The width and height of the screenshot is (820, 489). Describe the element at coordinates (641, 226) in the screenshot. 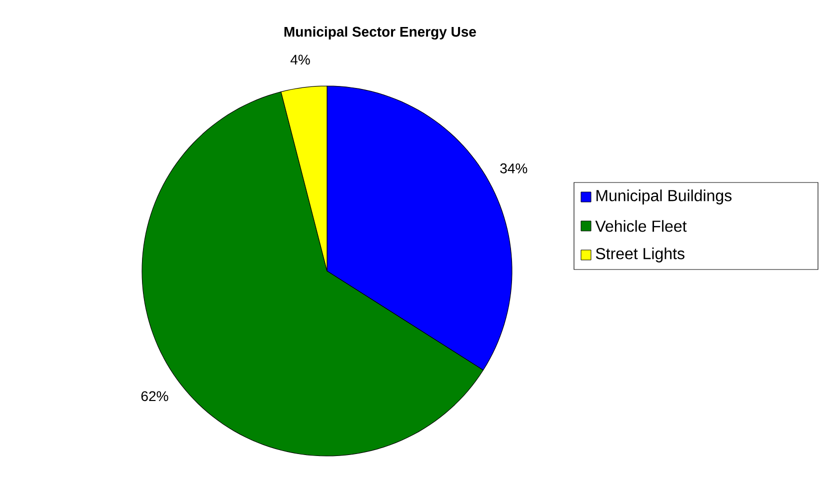

I see `legend-label: Vehicle Fleet` at that location.